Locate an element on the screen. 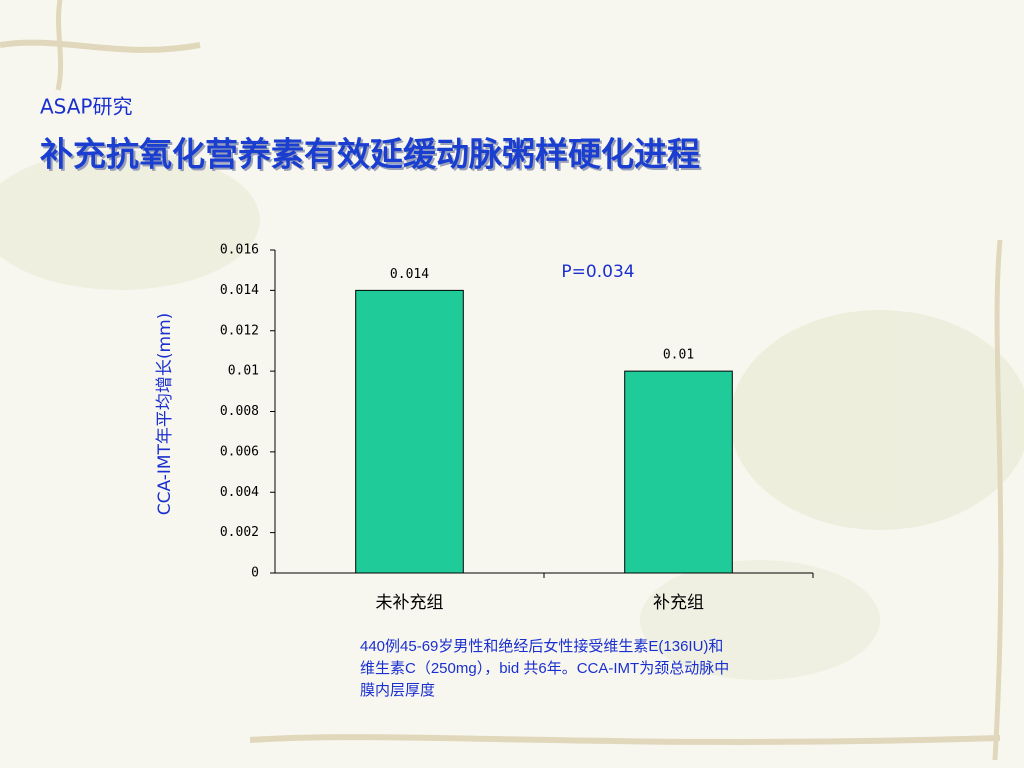 The image size is (1024, 768). y-tick-label: 0.004 is located at coordinates (239, 492).